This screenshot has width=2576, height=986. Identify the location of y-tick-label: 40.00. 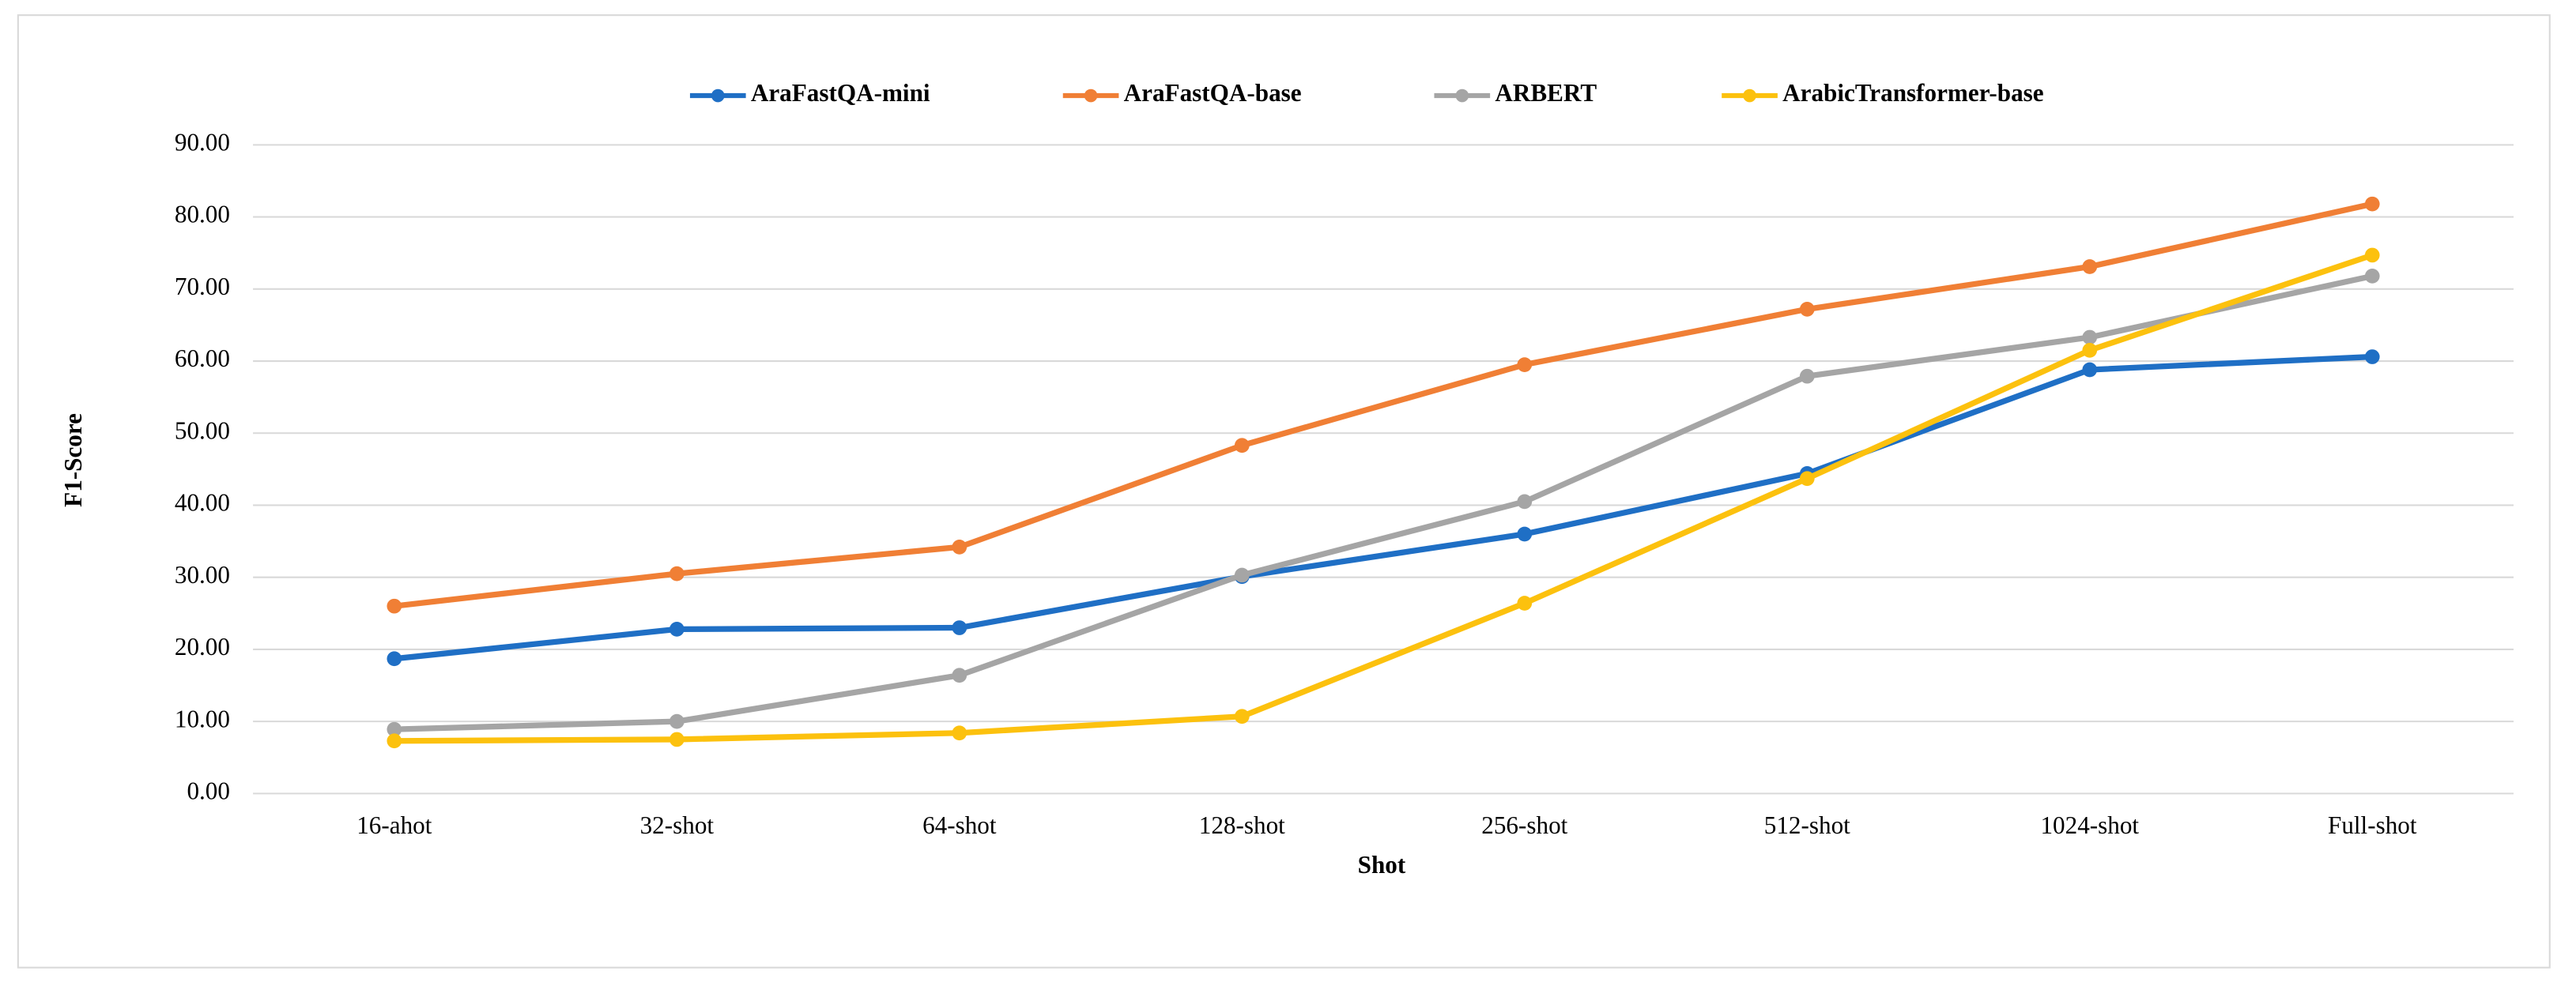
(202, 503).